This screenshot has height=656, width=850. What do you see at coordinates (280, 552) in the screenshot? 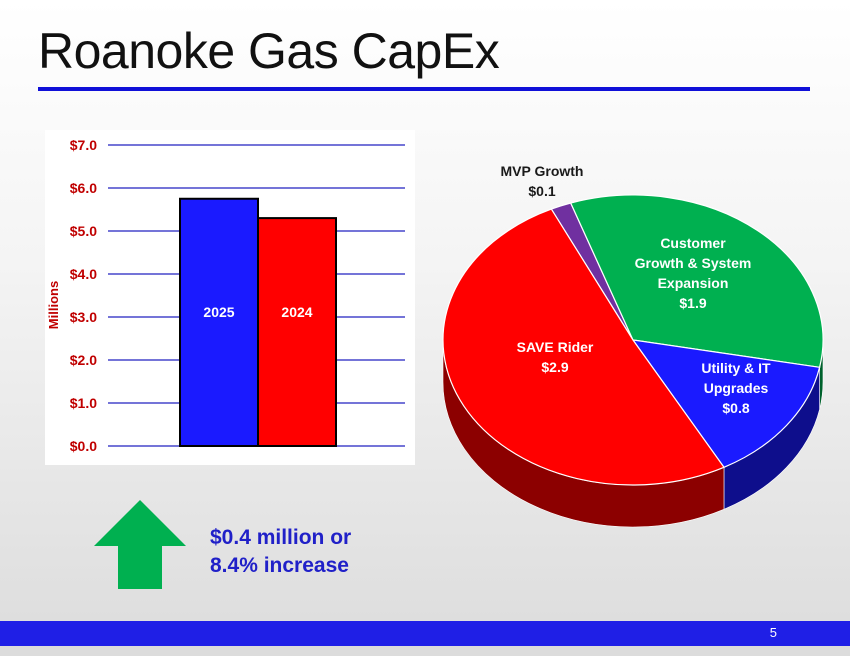
I see `increase-callout: $0.4 million or 8.4% increase` at bounding box center [280, 552].